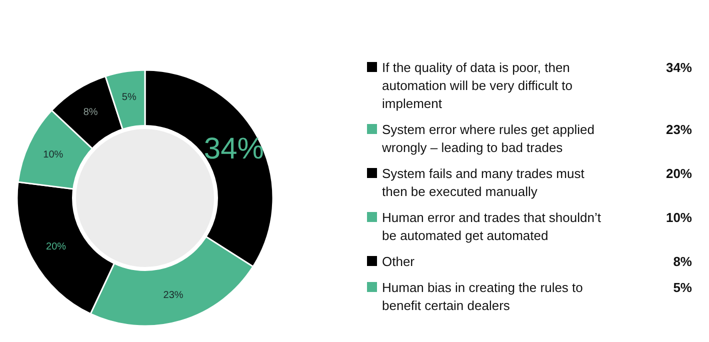  I want to click on legend-label: Other, so click(399, 261).